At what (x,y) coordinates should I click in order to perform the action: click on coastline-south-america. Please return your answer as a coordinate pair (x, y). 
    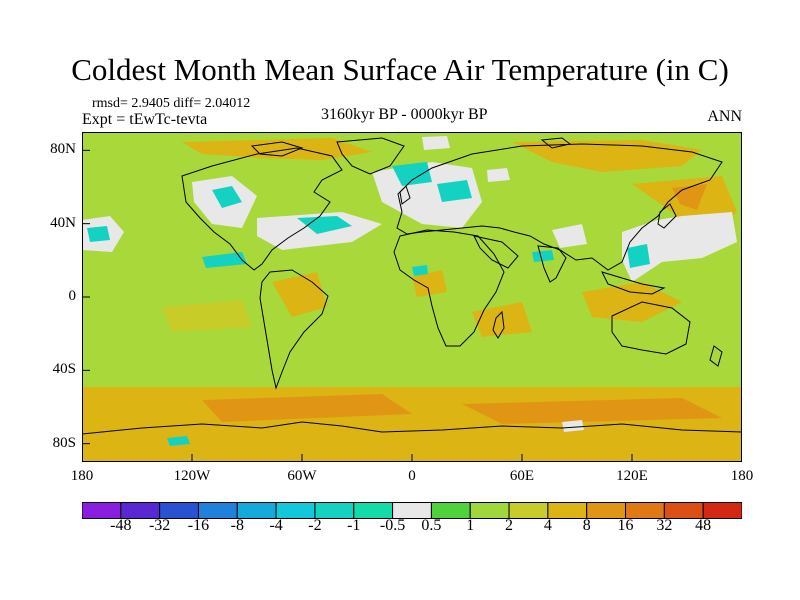
    Looking at the image, I should click on (294, 329).